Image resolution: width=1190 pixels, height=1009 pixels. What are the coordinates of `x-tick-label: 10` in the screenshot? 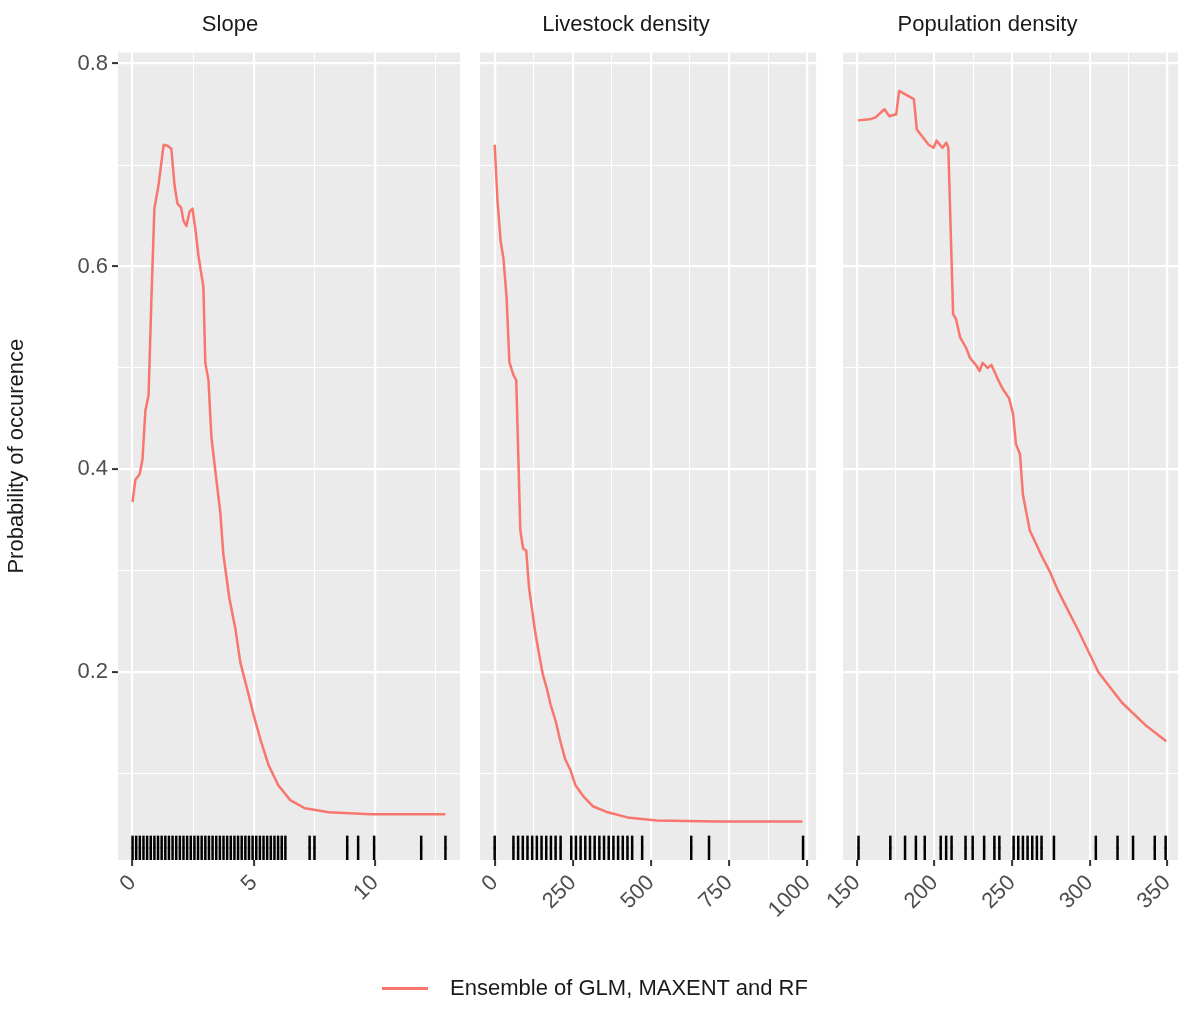 It's located at (365, 887).